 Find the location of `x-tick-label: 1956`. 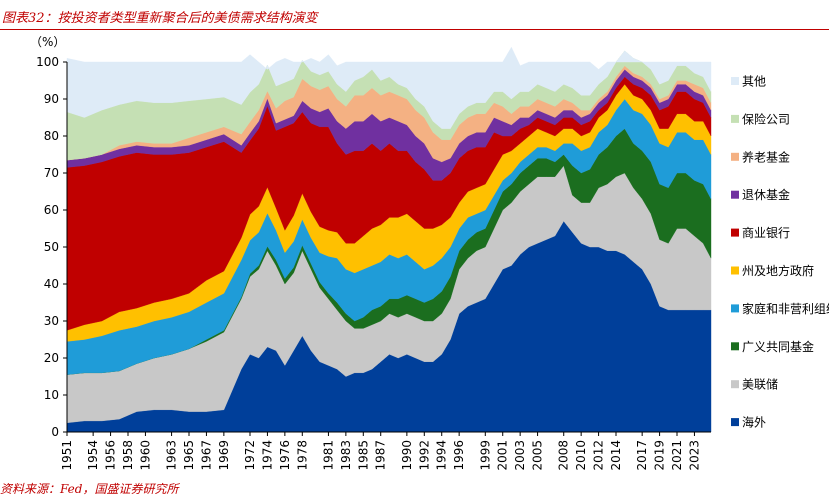

x-tick-label: 1956 is located at coordinates (111, 455).